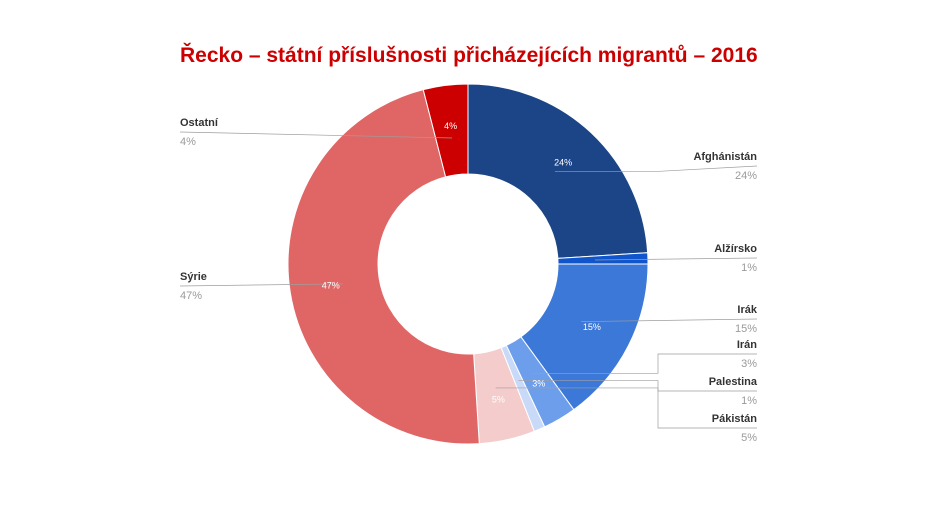 The image size is (936, 526). What do you see at coordinates (261, 285) in the screenshot?
I see `callout-line-syrie` at bounding box center [261, 285].